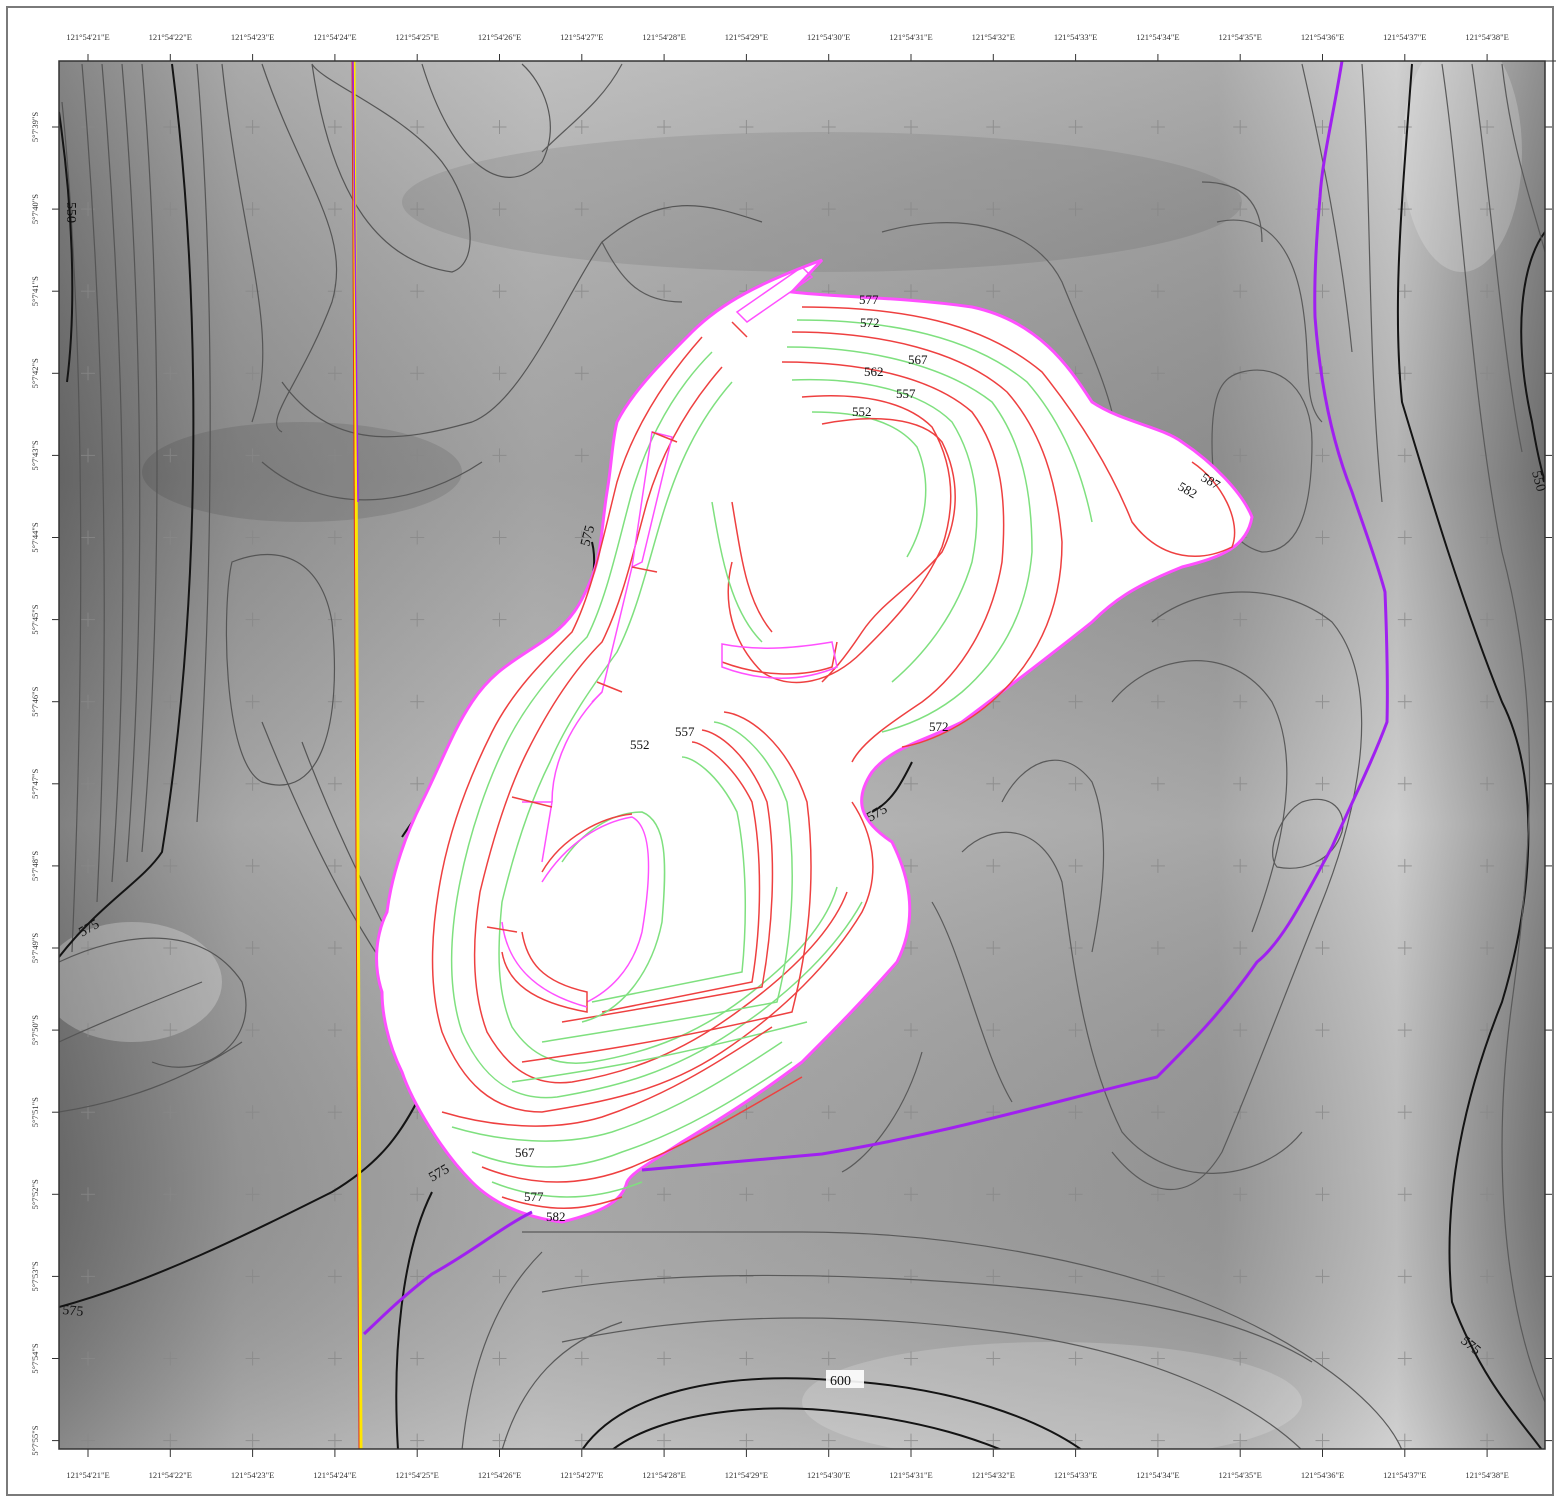 The height and width of the screenshot is (1503, 1562). I want to click on contour-label-600: 600, so click(840, 1381).